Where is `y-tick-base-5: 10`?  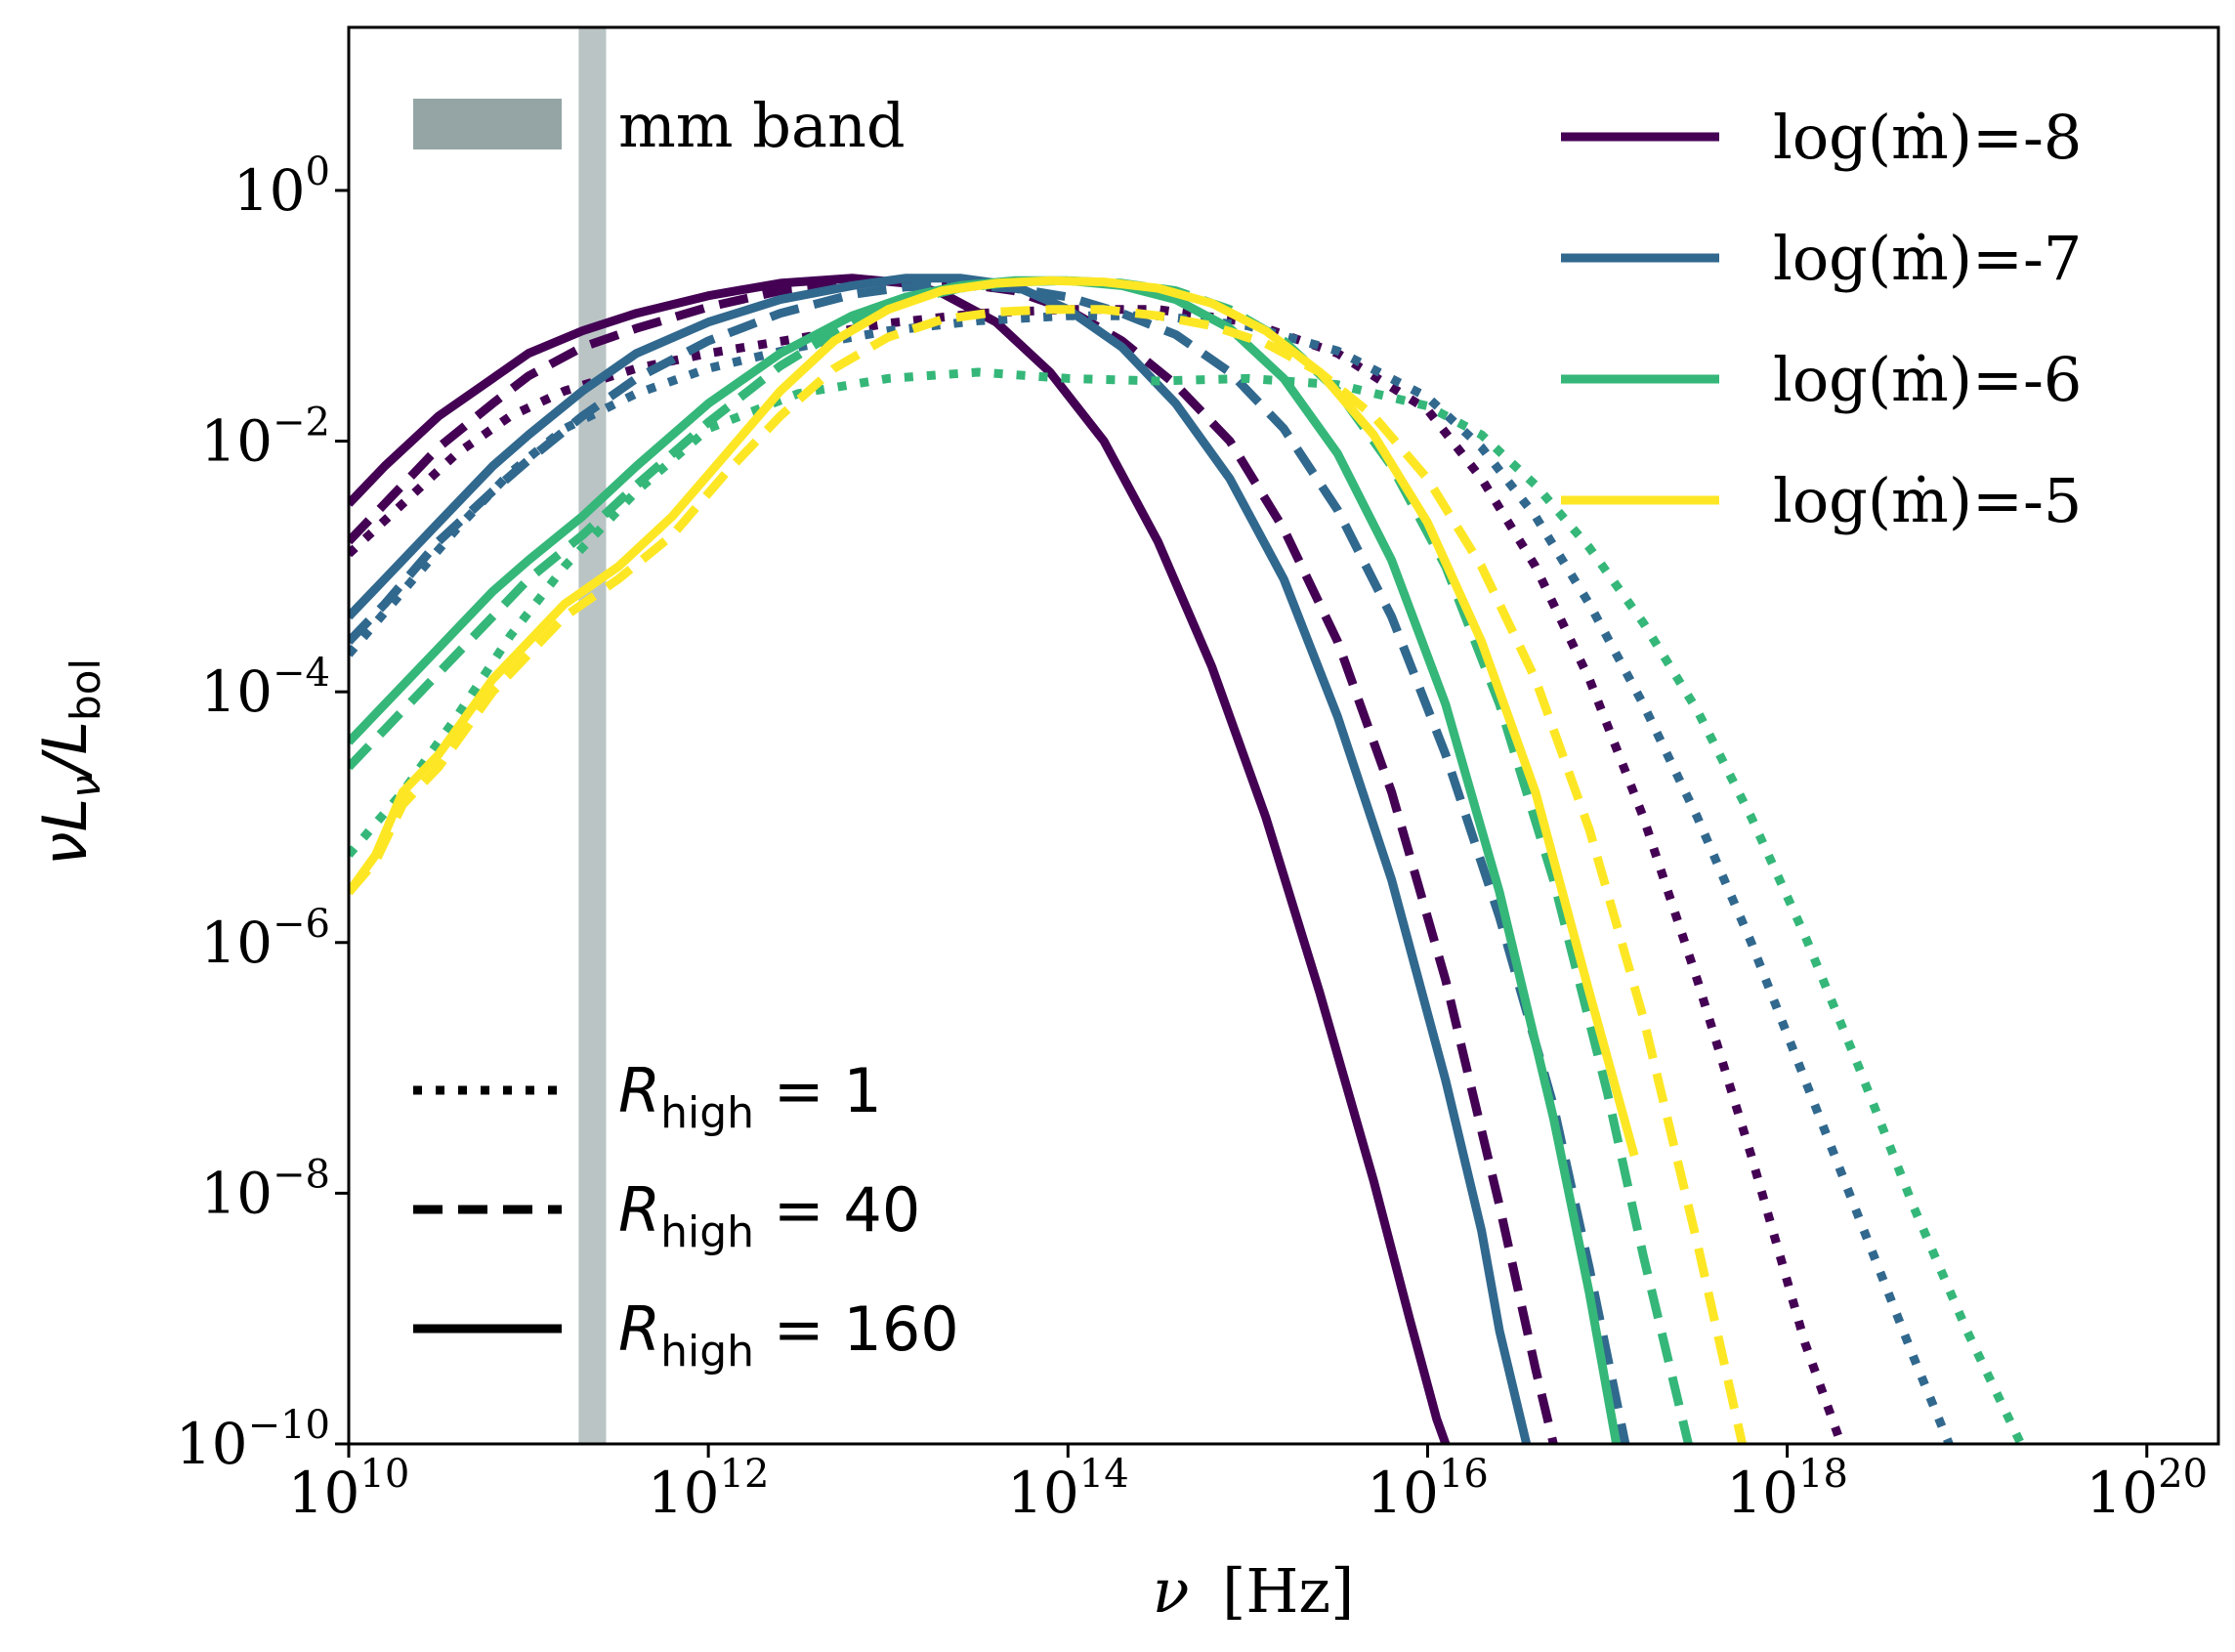 y-tick-base-5: 10 is located at coordinates (269, 190).